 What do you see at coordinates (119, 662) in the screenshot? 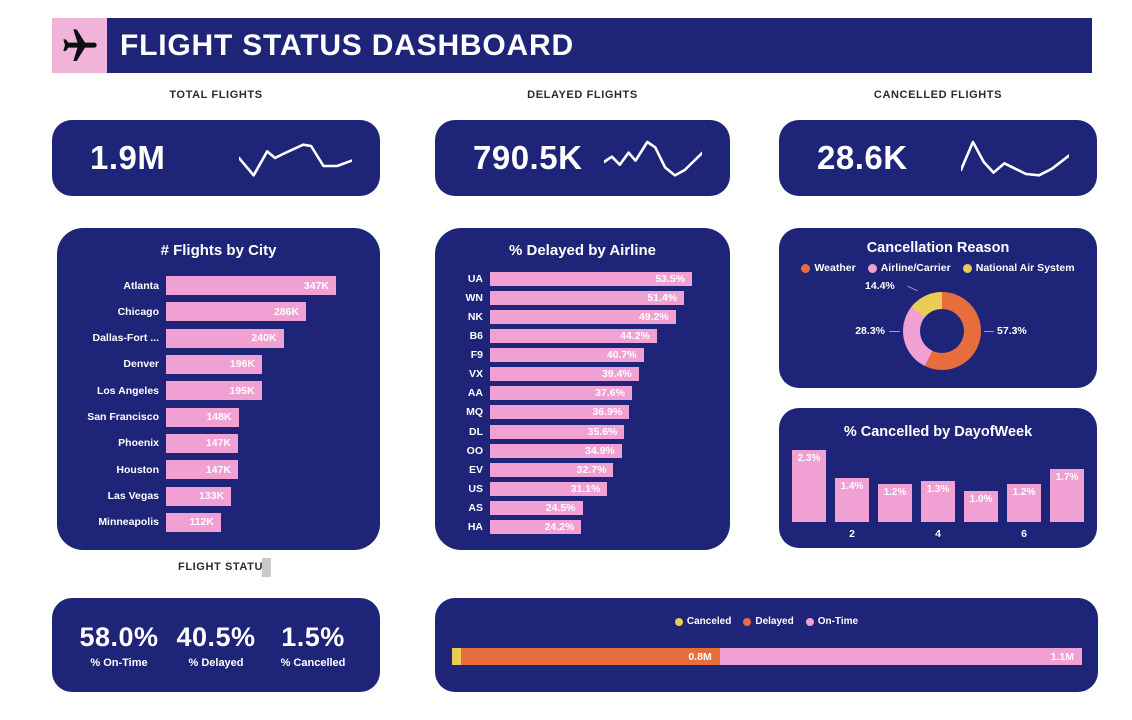
I see `metric-label: % On-Time` at bounding box center [119, 662].